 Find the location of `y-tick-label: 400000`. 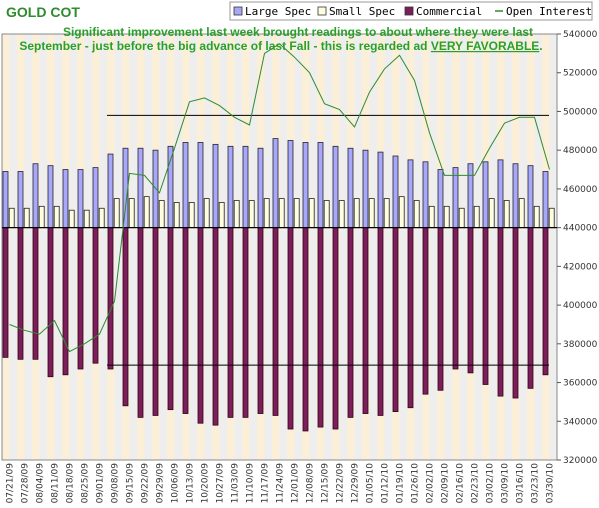

y-tick-label: 400000 is located at coordinates (580, 306).